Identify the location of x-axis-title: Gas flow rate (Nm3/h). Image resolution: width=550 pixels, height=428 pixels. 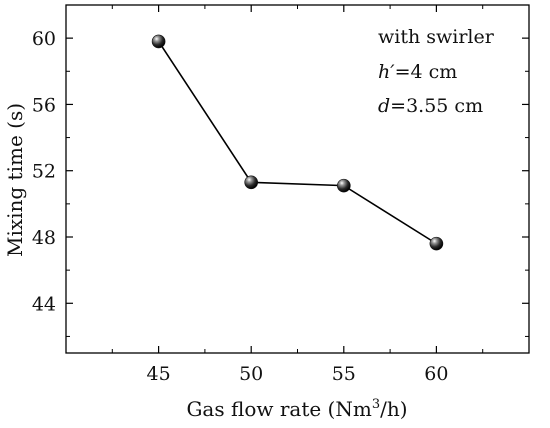
(296, 409).